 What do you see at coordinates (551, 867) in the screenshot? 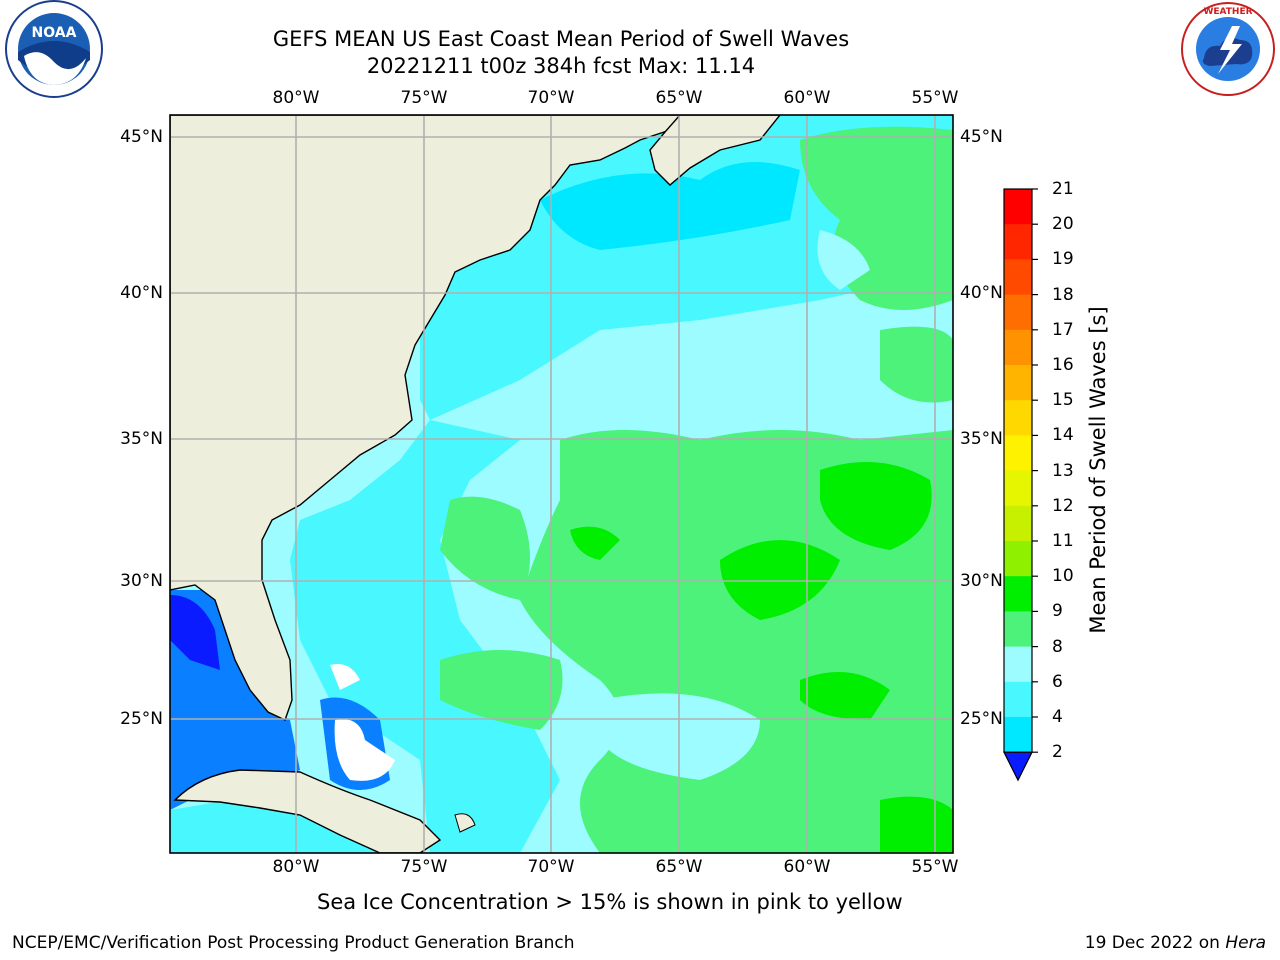
I see `lon-label-bottom: 70°W` at bounding box center [551, 867].